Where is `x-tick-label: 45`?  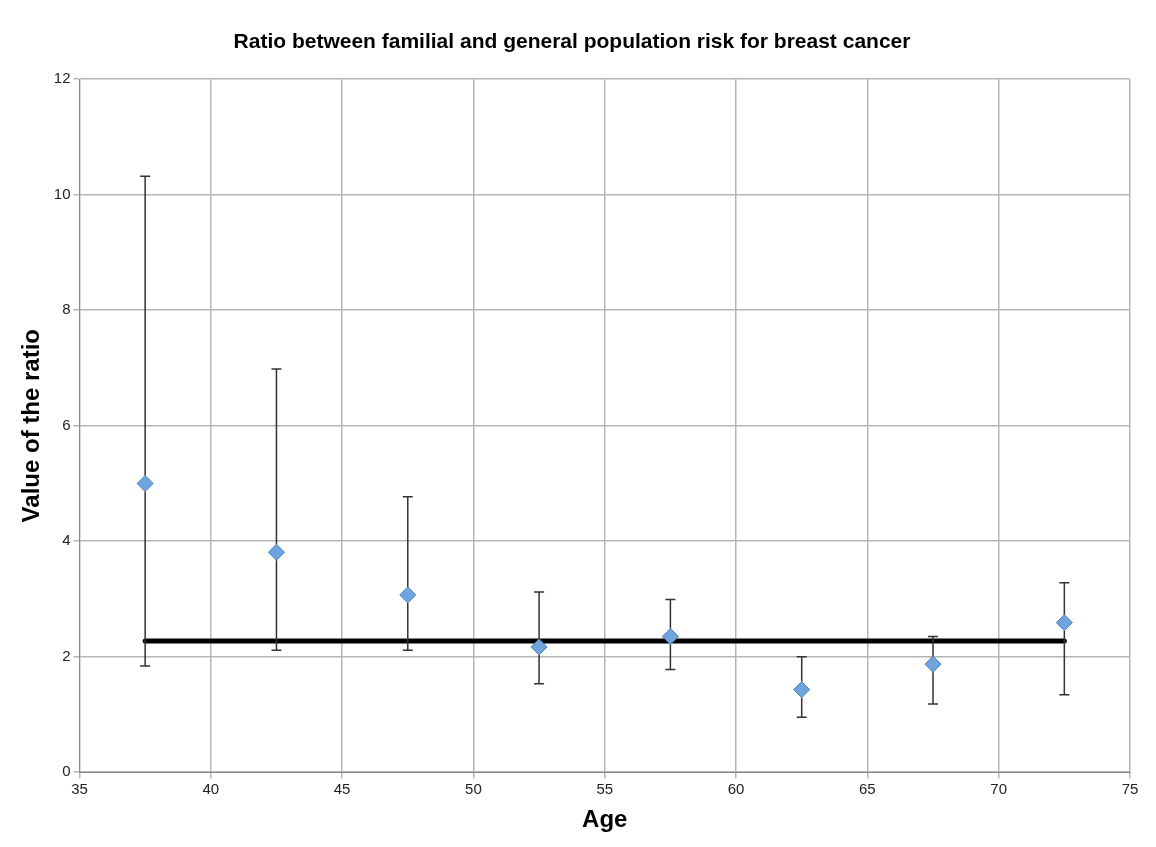
x-tick-label: 45 is located at coordinates (342, 789).